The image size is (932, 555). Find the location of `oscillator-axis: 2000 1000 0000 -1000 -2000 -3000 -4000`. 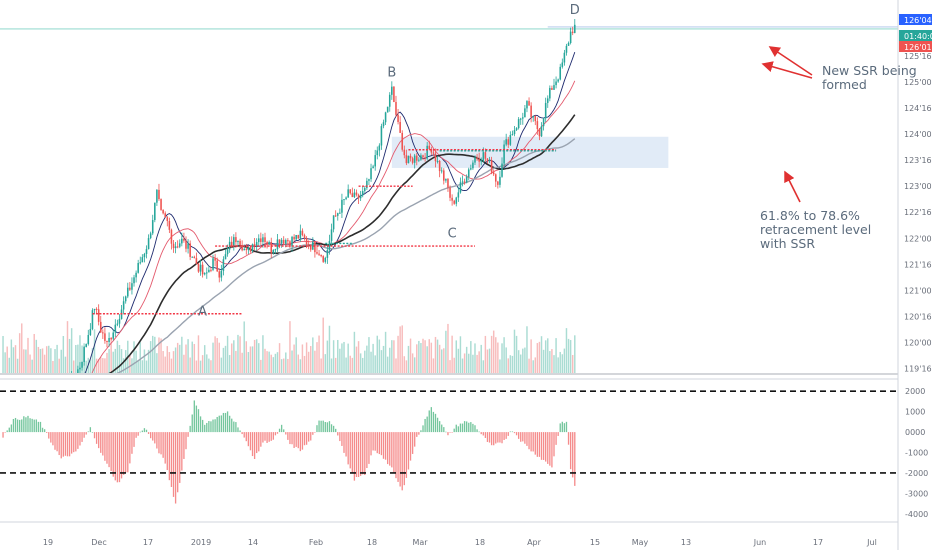

oscillator-axis: 2000 1000 0000 -1000 -2000 -3000 -4000 is located at coordinates (916, 453).